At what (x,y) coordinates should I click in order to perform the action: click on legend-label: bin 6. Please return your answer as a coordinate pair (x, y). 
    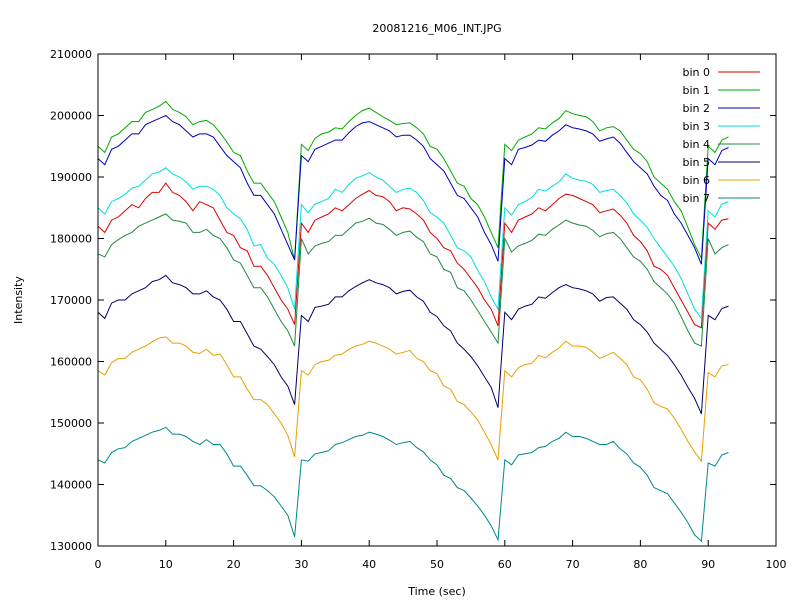
    Looking at the image, I should click on (696, 180).